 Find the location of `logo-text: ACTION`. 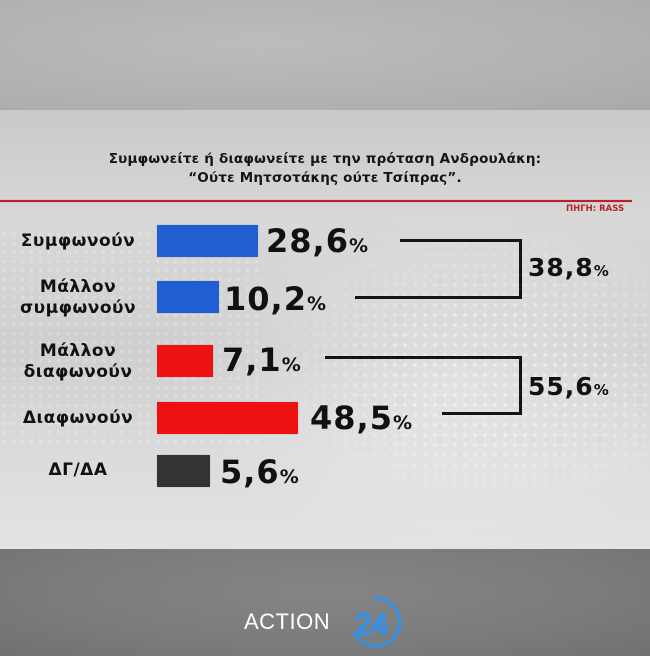

logo-text: ACTION is located at coordinates (287, 621).